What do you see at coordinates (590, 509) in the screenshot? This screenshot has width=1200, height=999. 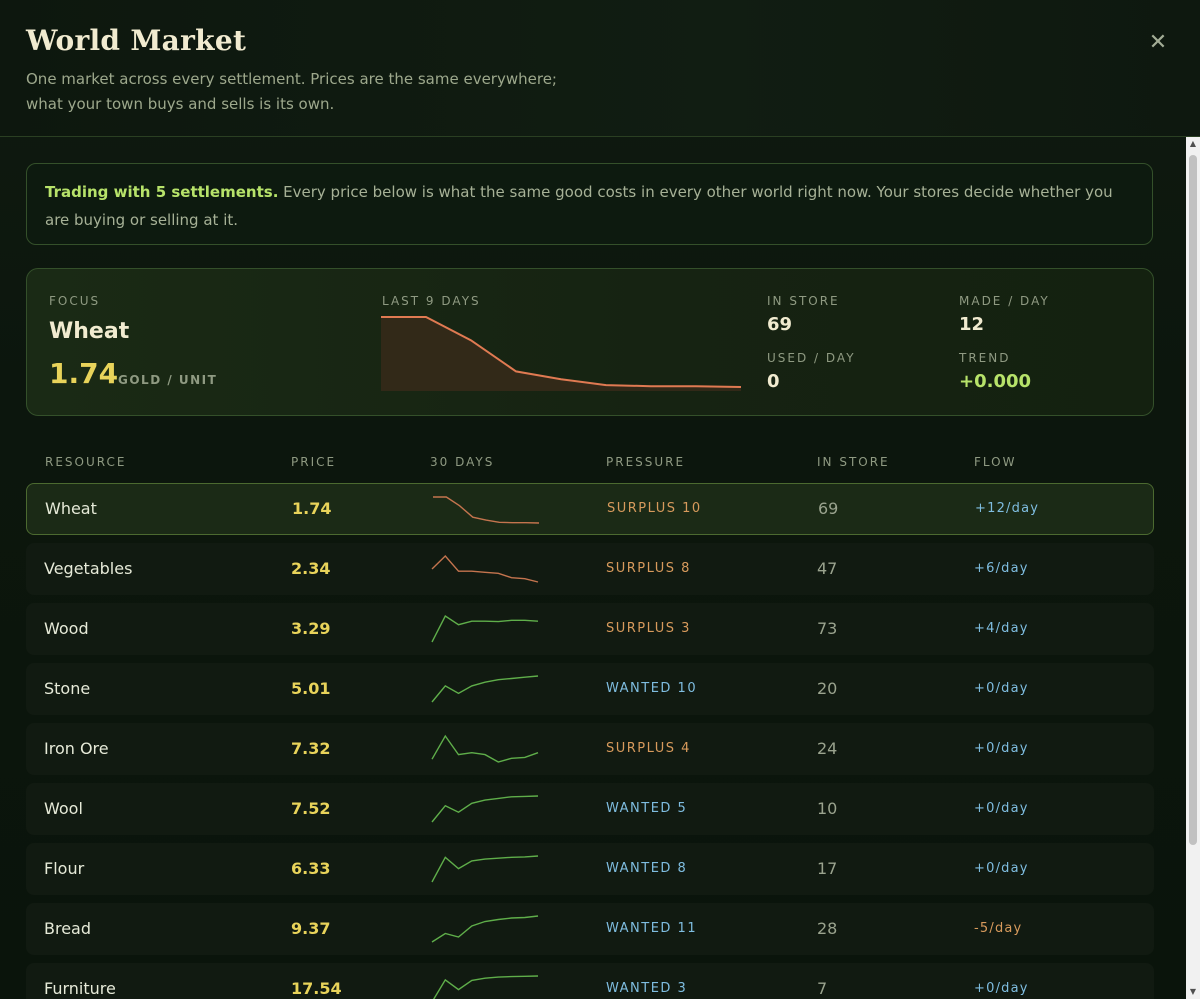 I see `table-row: Wheat 1.74 SURPLUS 10 69 +12/day` at bounding box center [590, 509].